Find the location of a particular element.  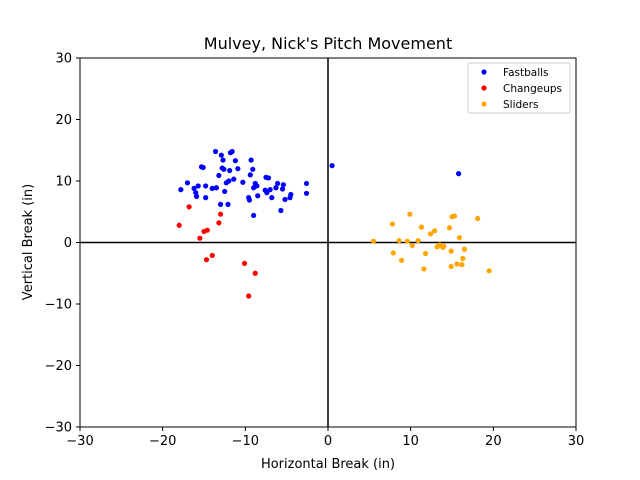

legend-marker-sliders is located at coordinates (484, 104).